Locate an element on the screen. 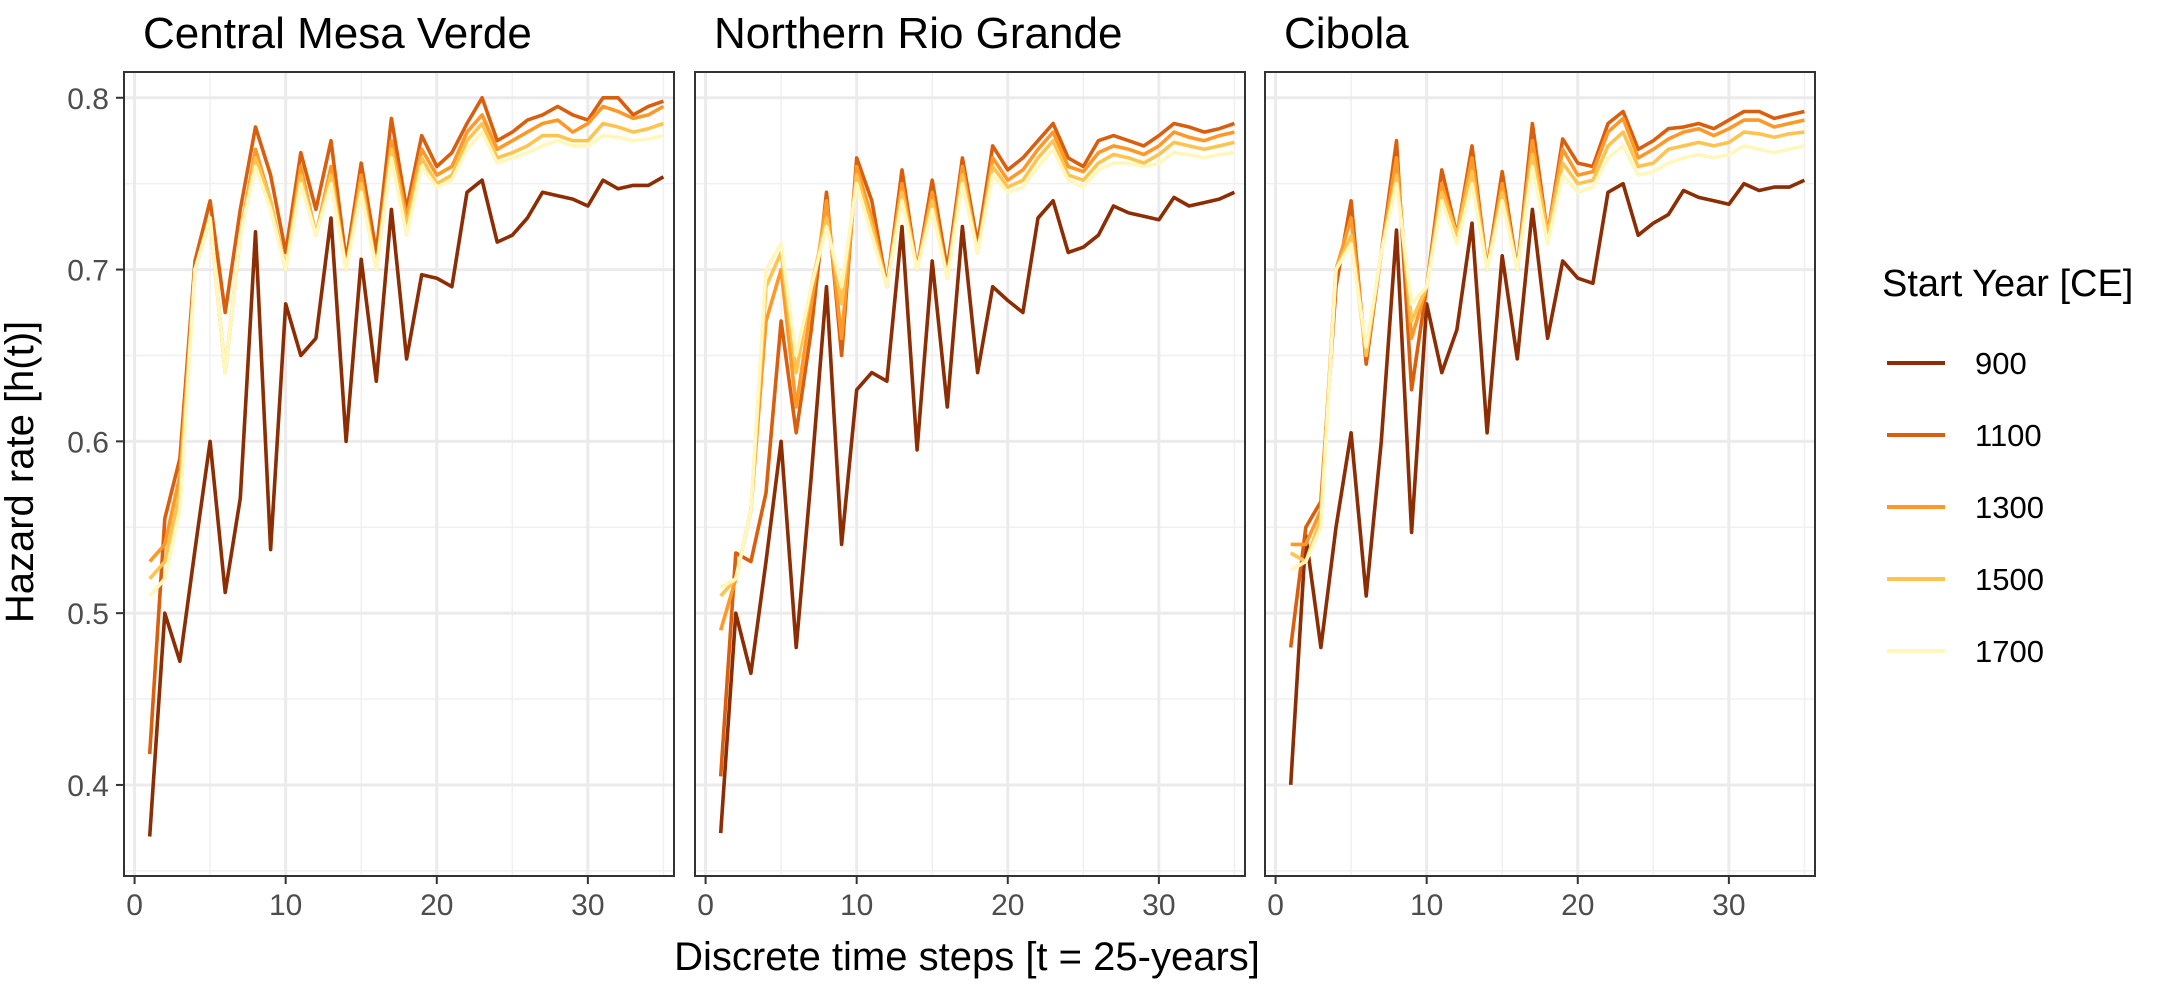 The height and width of the screenshot is (996, 2181). legend-label-1100: 1100 is located at coordinates (2008, 435).